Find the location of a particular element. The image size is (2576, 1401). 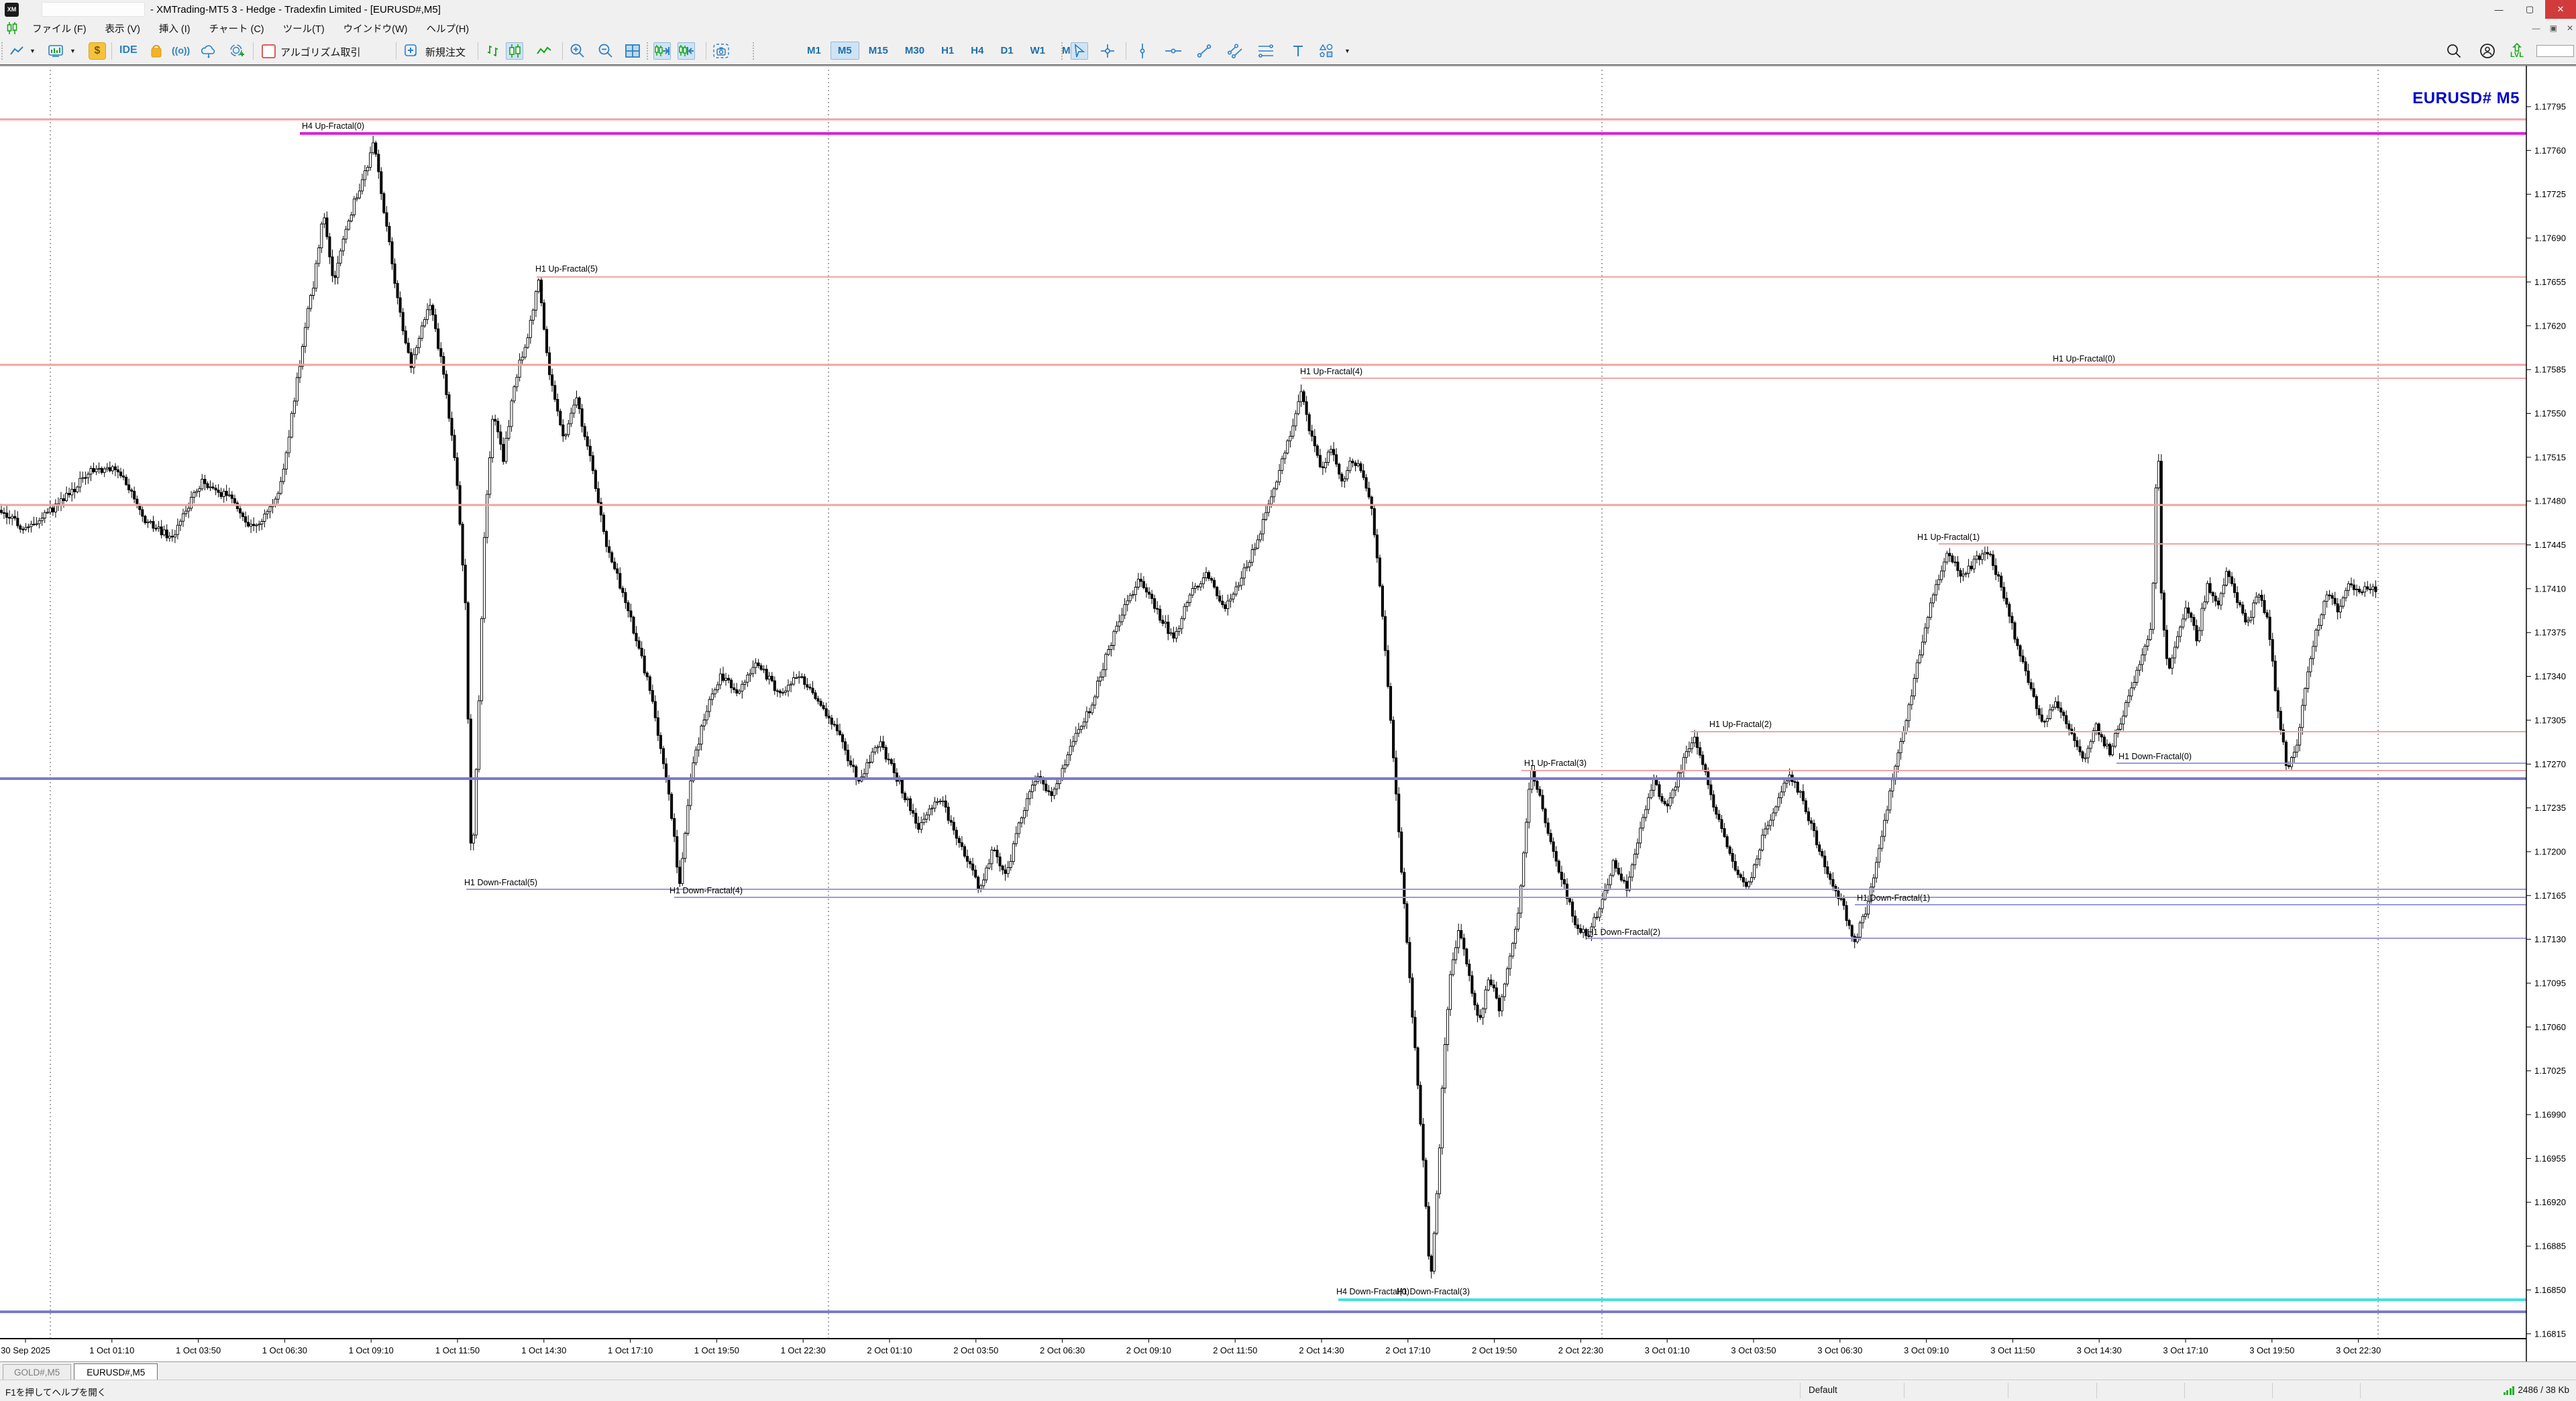

timeframe-m5: M5 is located at coordinates (844, 51).